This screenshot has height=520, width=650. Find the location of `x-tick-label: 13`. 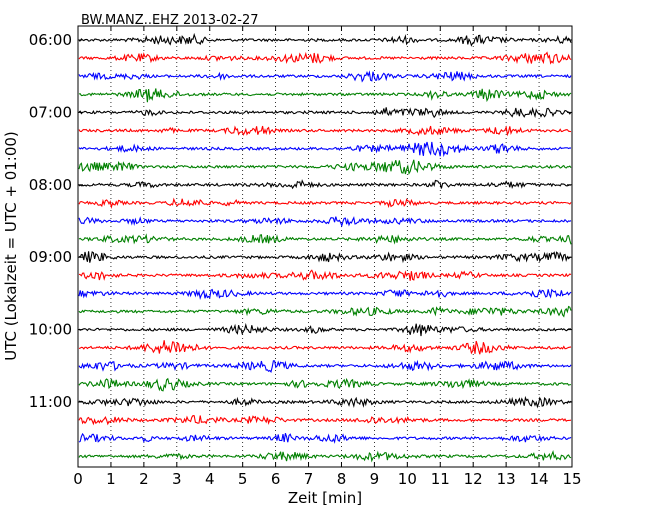

x-tick-label: 13 is located at coordinates (506, 479).